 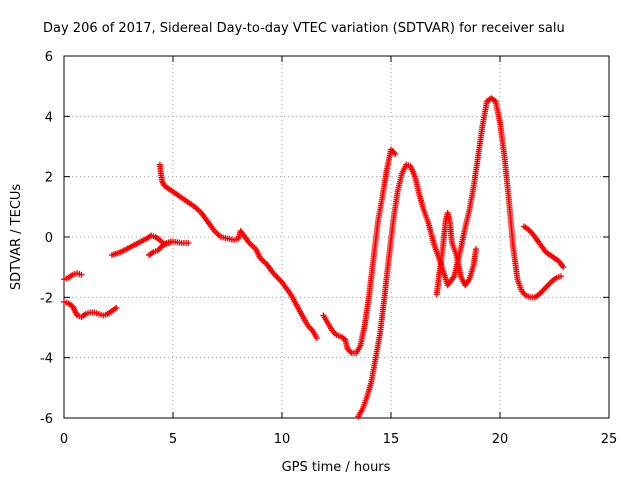 I want to click on y-axis-label: SDTVAR / TECUs, so click(x=16, y=237).